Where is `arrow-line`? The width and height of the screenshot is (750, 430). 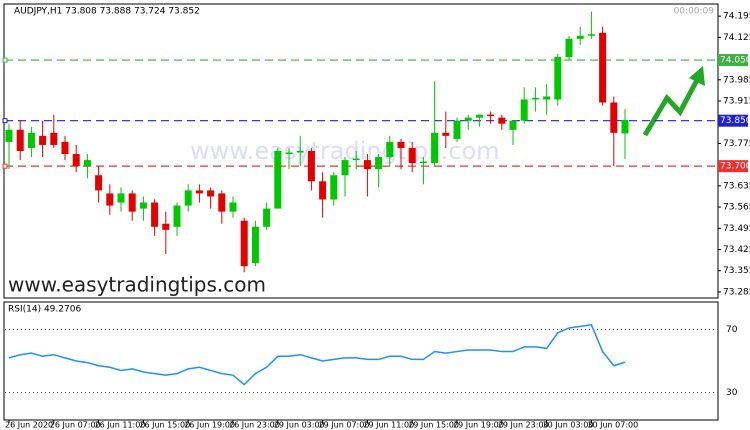
arrow-line is located at coordinates (671, 107).